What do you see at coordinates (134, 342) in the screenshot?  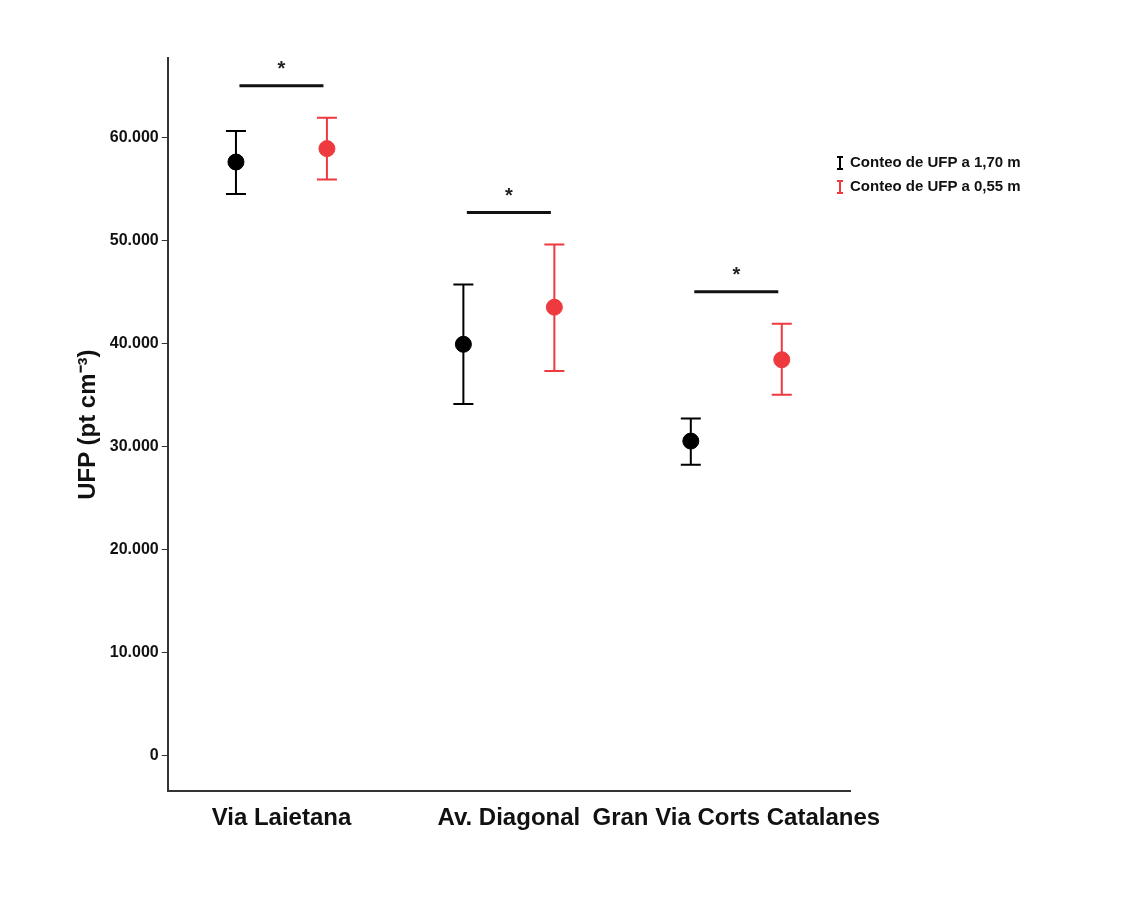 I see `y-tick-label: 40.000` at bounding box center [134, 342].